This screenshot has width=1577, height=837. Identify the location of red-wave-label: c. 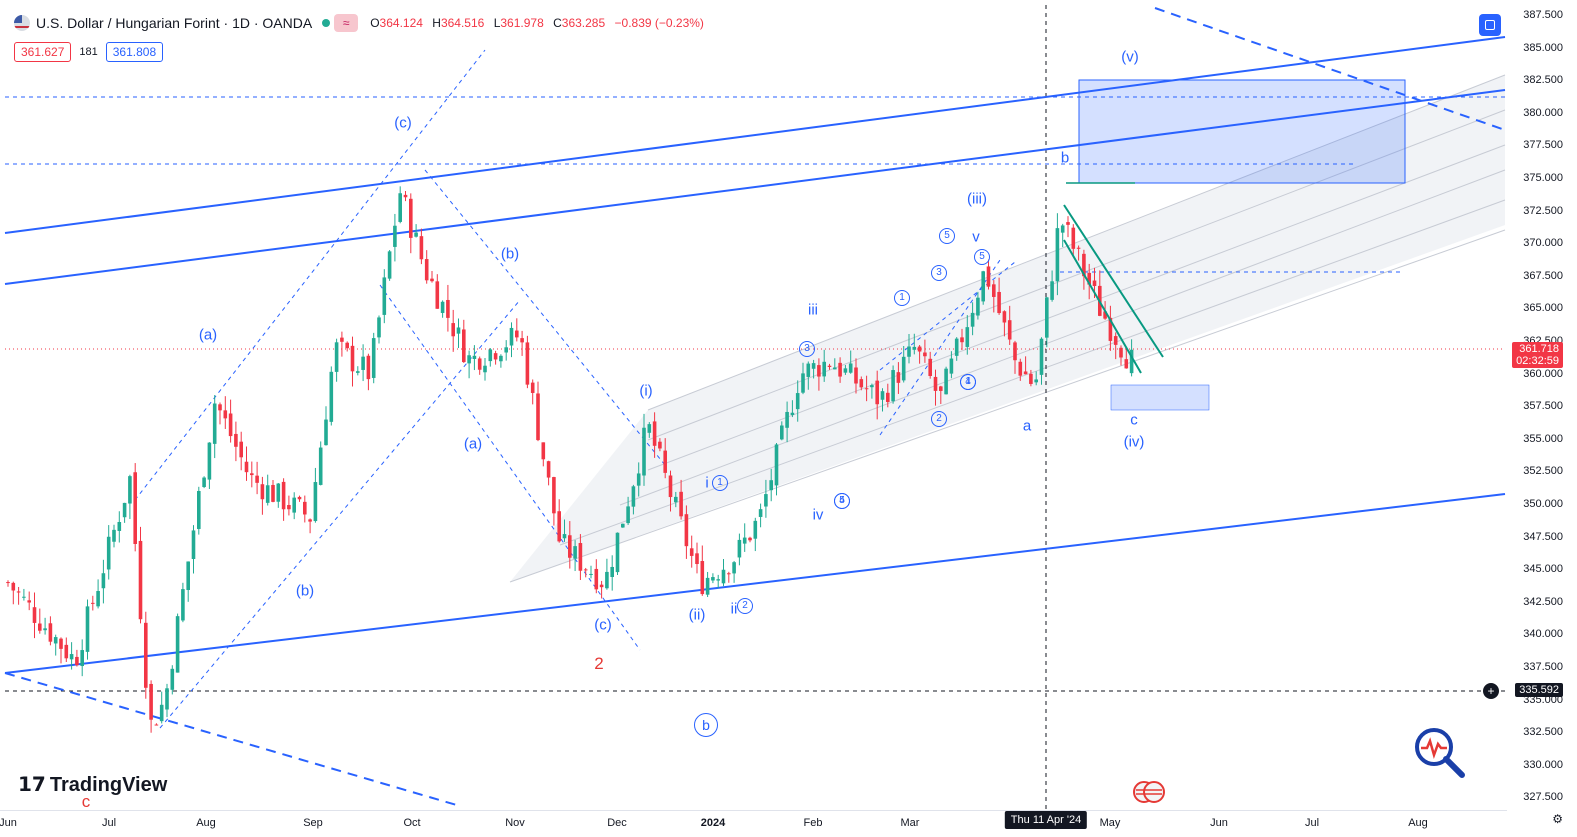
(86, 801).